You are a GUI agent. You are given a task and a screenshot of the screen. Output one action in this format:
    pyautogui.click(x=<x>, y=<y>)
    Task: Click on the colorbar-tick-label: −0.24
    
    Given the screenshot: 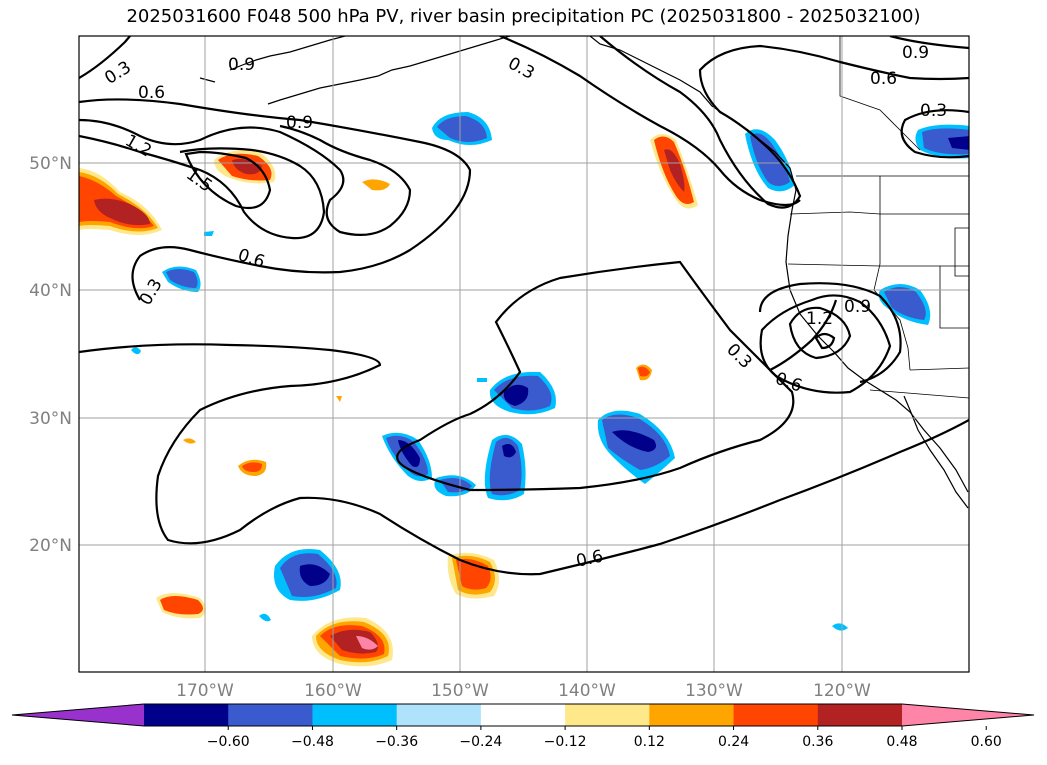 What is the action you would take?
    pyautogui.click(x=480, y=742)
    